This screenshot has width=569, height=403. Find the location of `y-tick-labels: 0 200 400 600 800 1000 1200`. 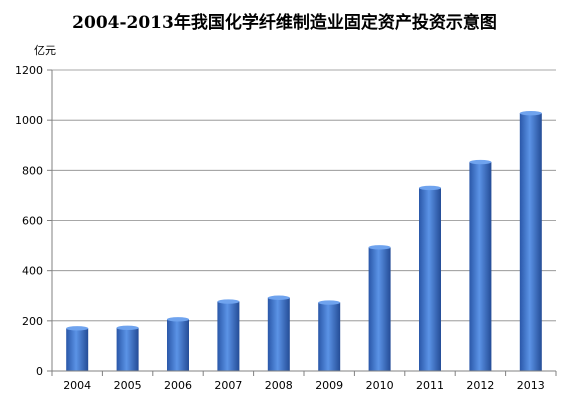

y-tick-labels: 0 200 400 600 800 1000 1200 is located at coordinates (29, 221).